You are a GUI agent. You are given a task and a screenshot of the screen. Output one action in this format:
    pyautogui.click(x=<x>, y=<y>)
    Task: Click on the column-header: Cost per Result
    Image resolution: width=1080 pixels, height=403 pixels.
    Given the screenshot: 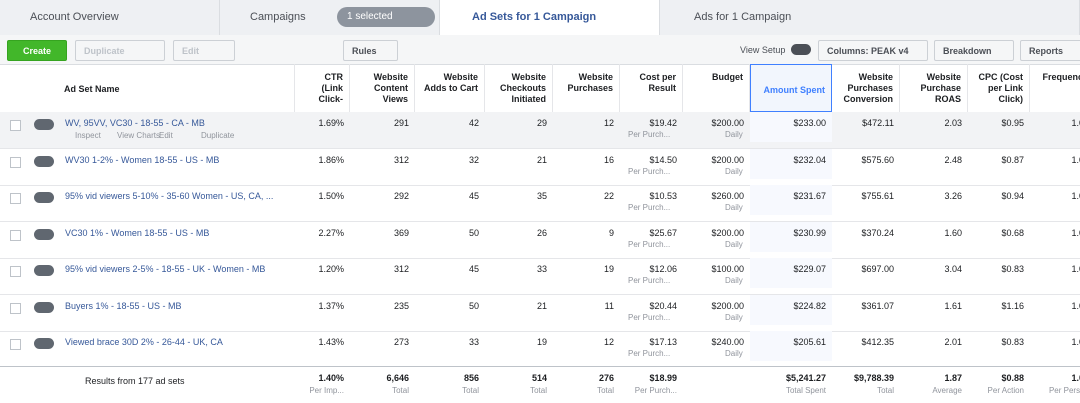 What is the action you would take?
    pyautogui.click(x=651, y=88)
    